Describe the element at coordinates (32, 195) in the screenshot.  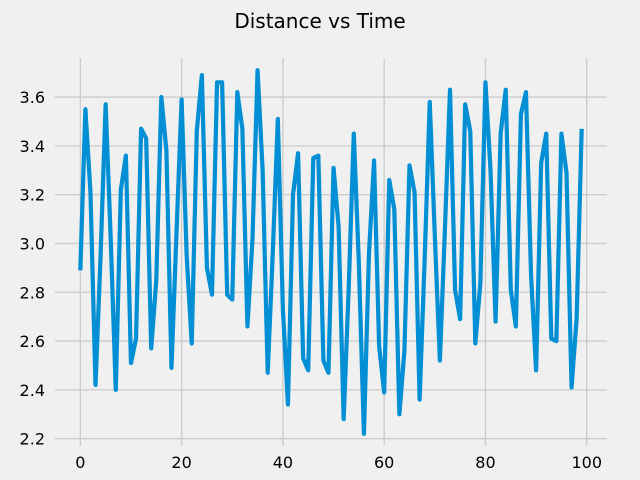
I see `y-tick-label: 3.2` at that location.